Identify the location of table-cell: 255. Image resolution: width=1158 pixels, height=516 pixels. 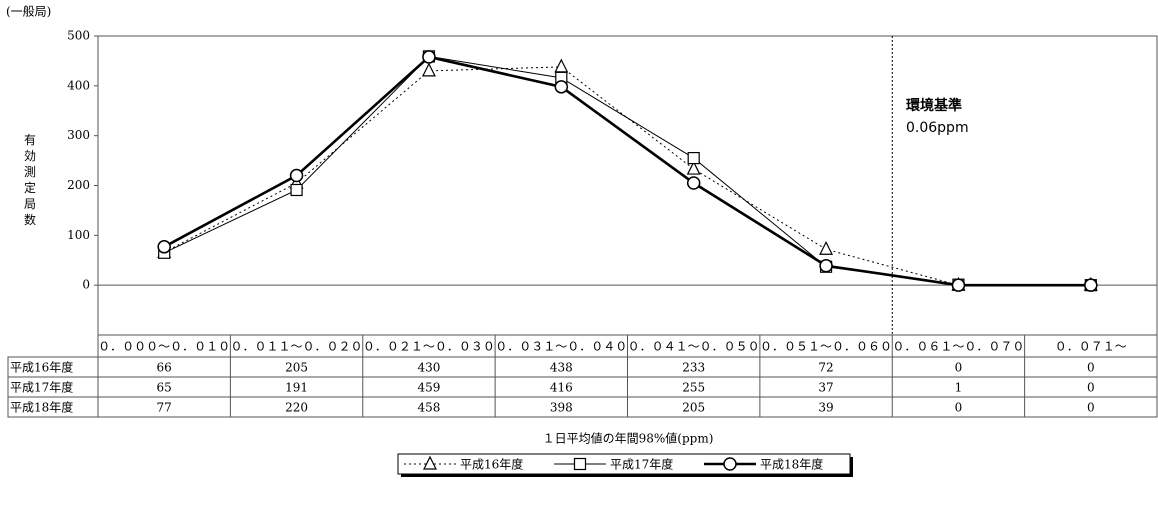
(693, 388).